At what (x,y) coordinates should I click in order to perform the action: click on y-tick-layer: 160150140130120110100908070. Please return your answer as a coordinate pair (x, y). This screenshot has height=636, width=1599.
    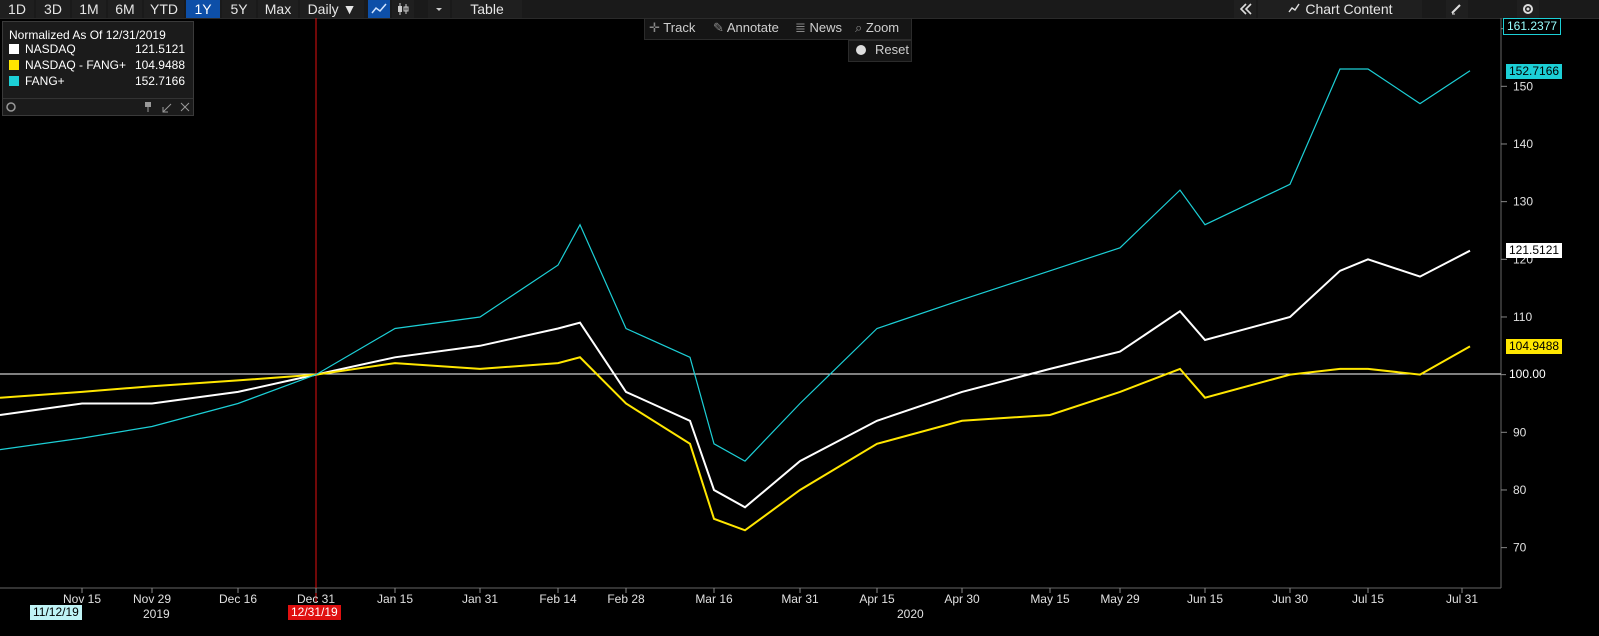
    Looking at the image, I should click on (1517, 288).